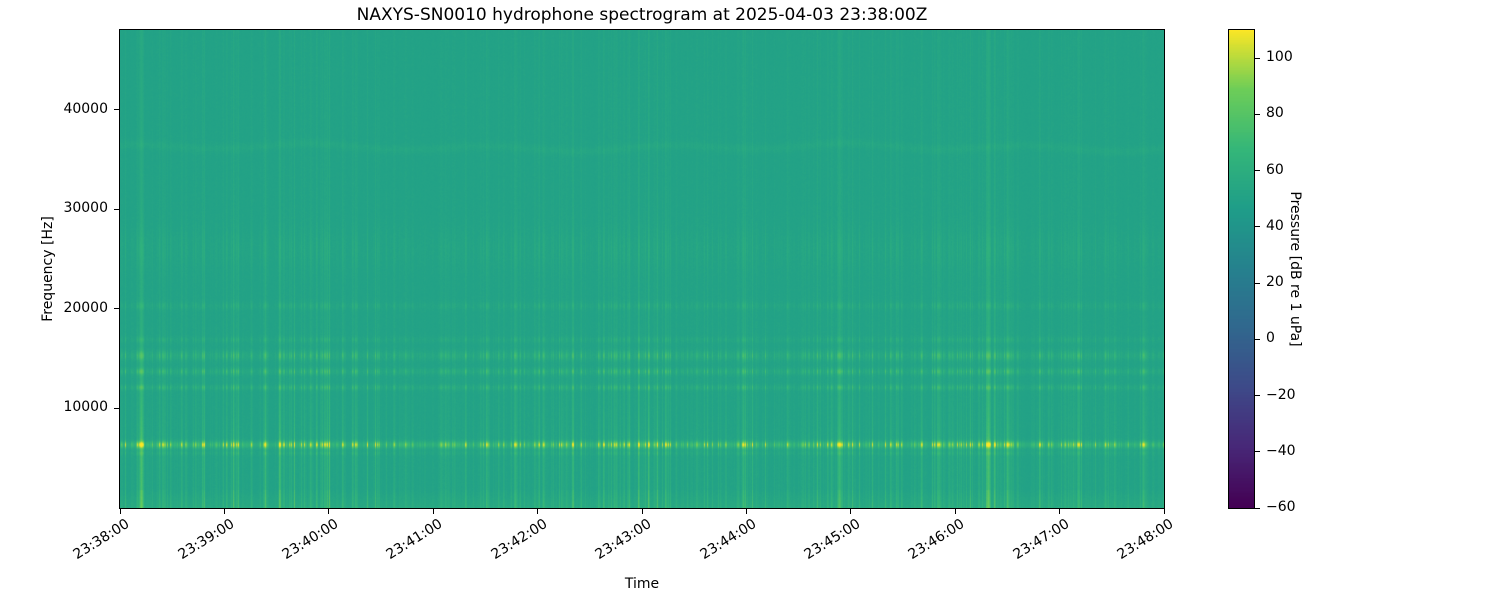 The image size is (1500, 600). Describe the element at coordinates (1041, 539) in the screenshot. I see `x-tick-label: 23:47:00` at that location.